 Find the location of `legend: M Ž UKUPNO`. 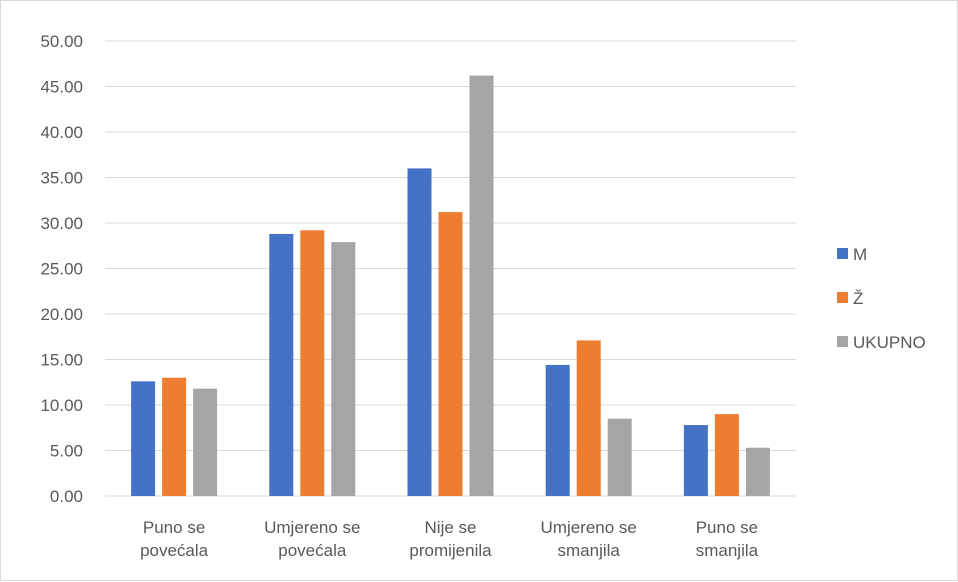

legend: M Ž UKUPNO is located at coordinates (881, 298).